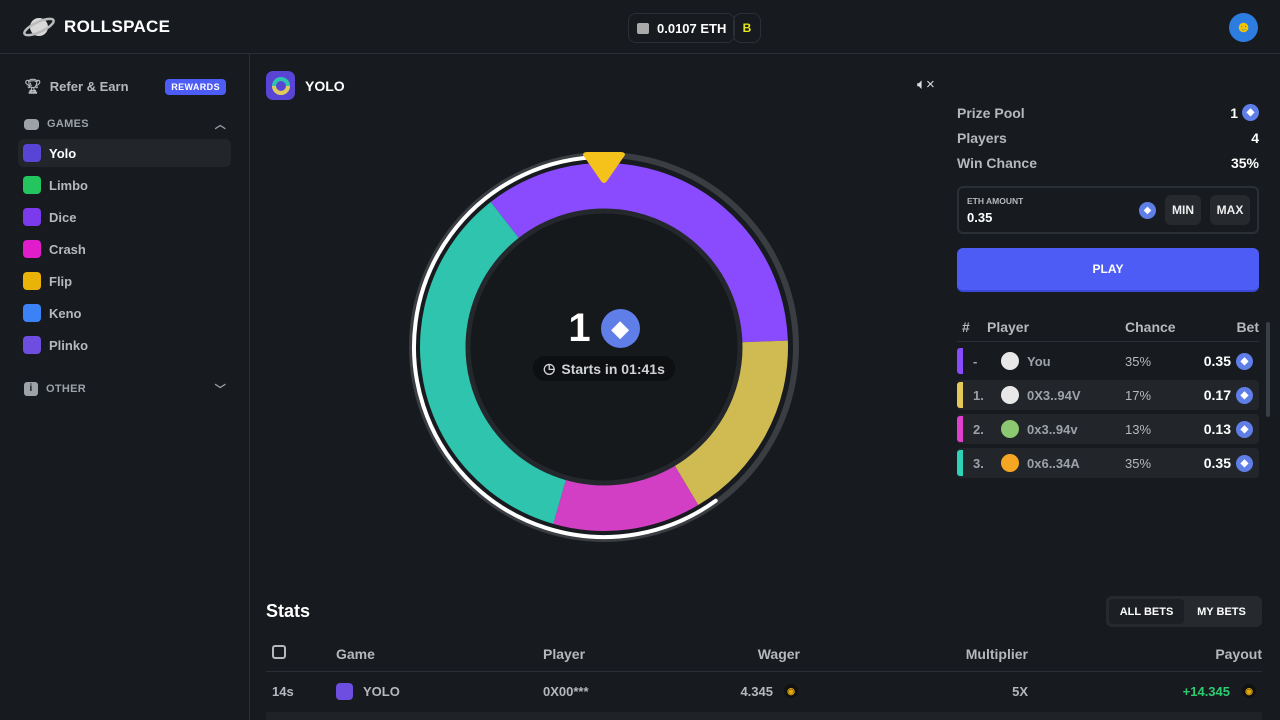 The image size is (1280, 720). Describe the element at coordinates (283, 691) in the screenshot. I see `time-cell: 14s` at that location.